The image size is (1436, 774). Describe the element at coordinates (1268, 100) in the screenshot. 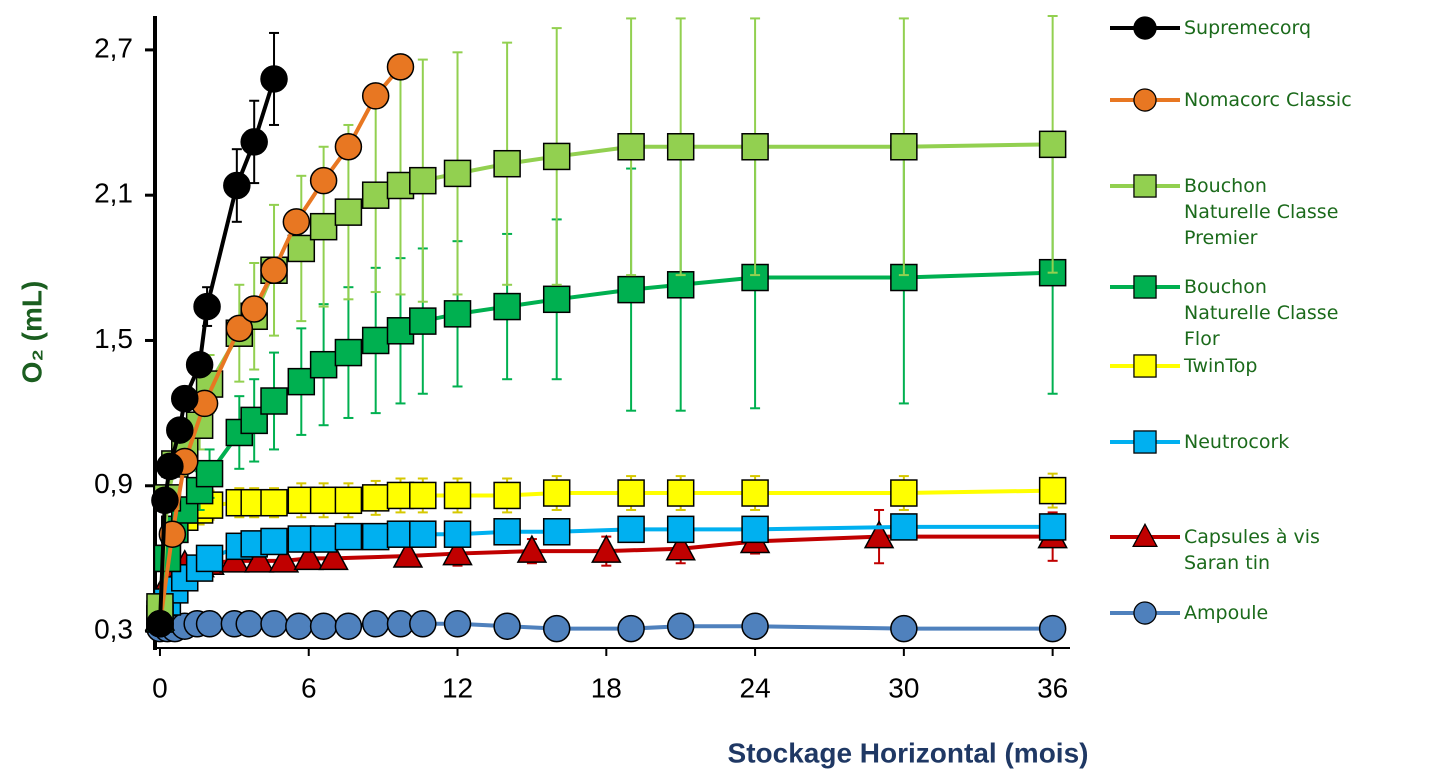

I see `legend-label: Nomacorc Classic` at that location.